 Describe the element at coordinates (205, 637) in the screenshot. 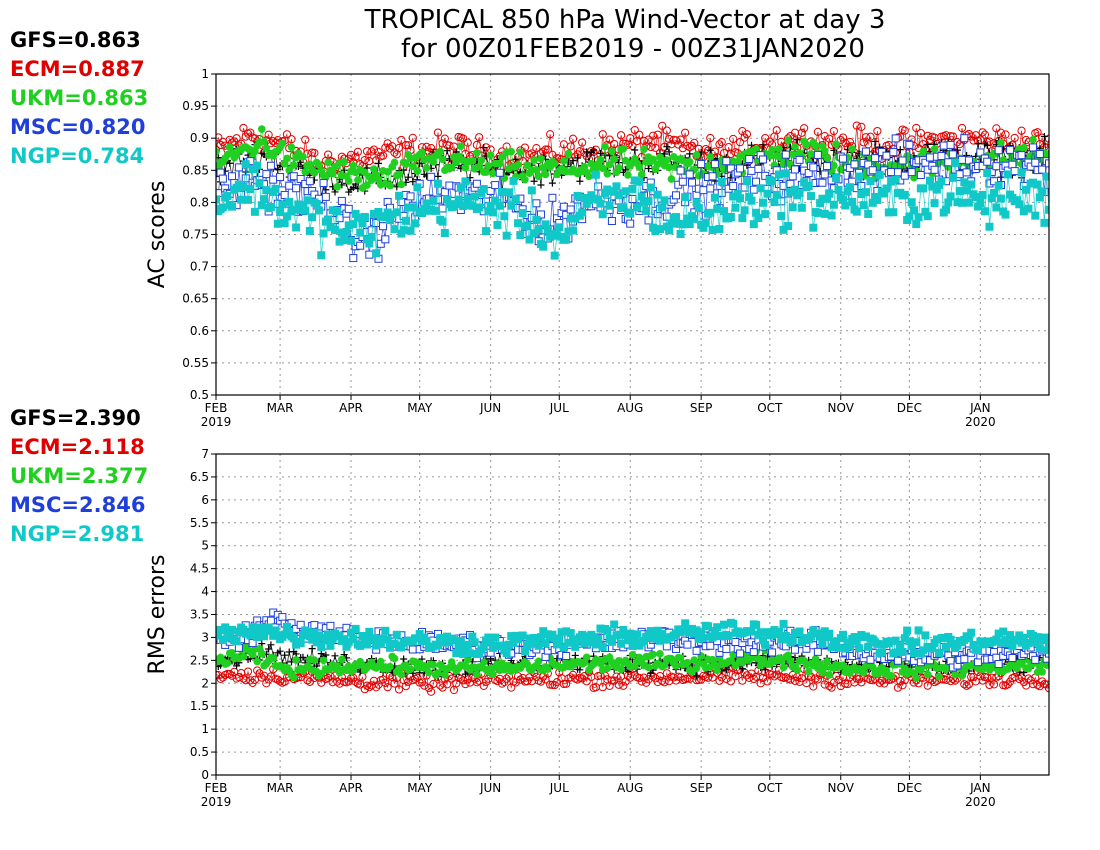

I see `y-tick-label: 3` at that location.